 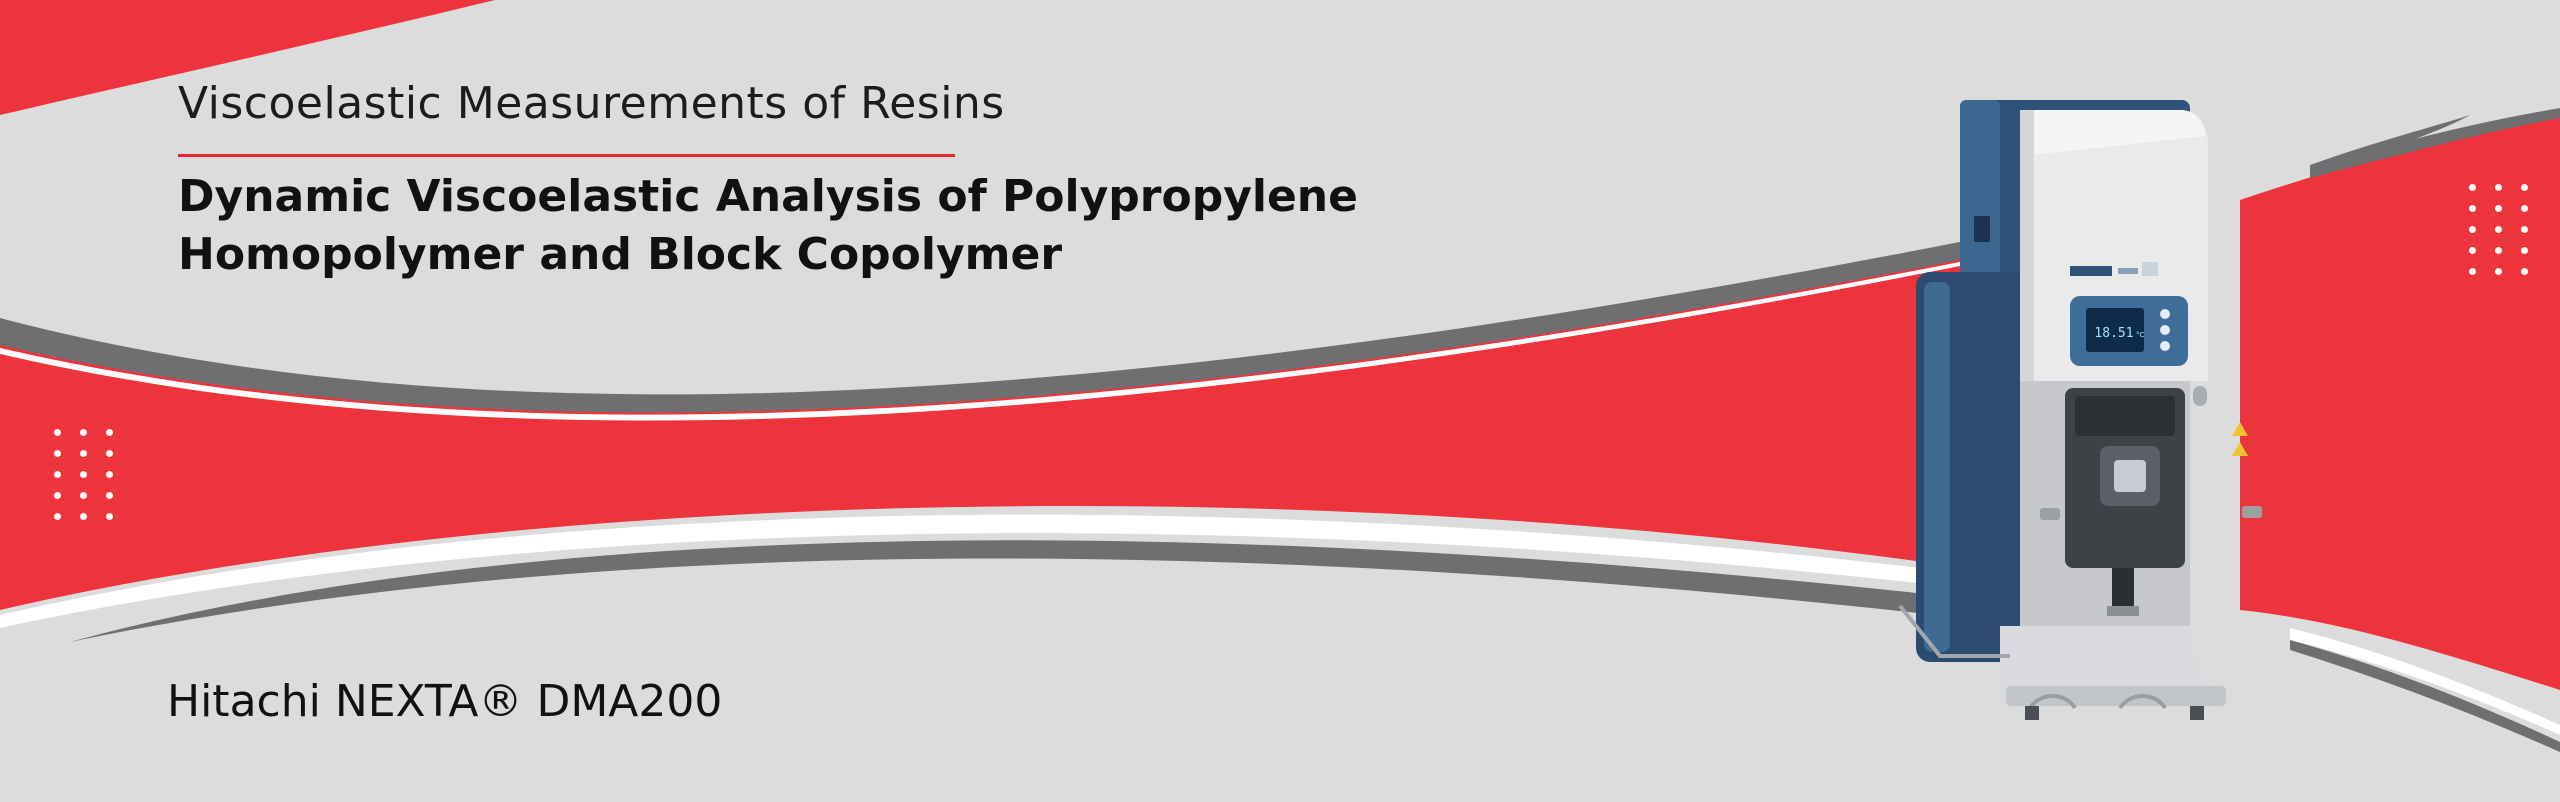 I want to click on dot-pattern-right, so click(x=2498, y=229).